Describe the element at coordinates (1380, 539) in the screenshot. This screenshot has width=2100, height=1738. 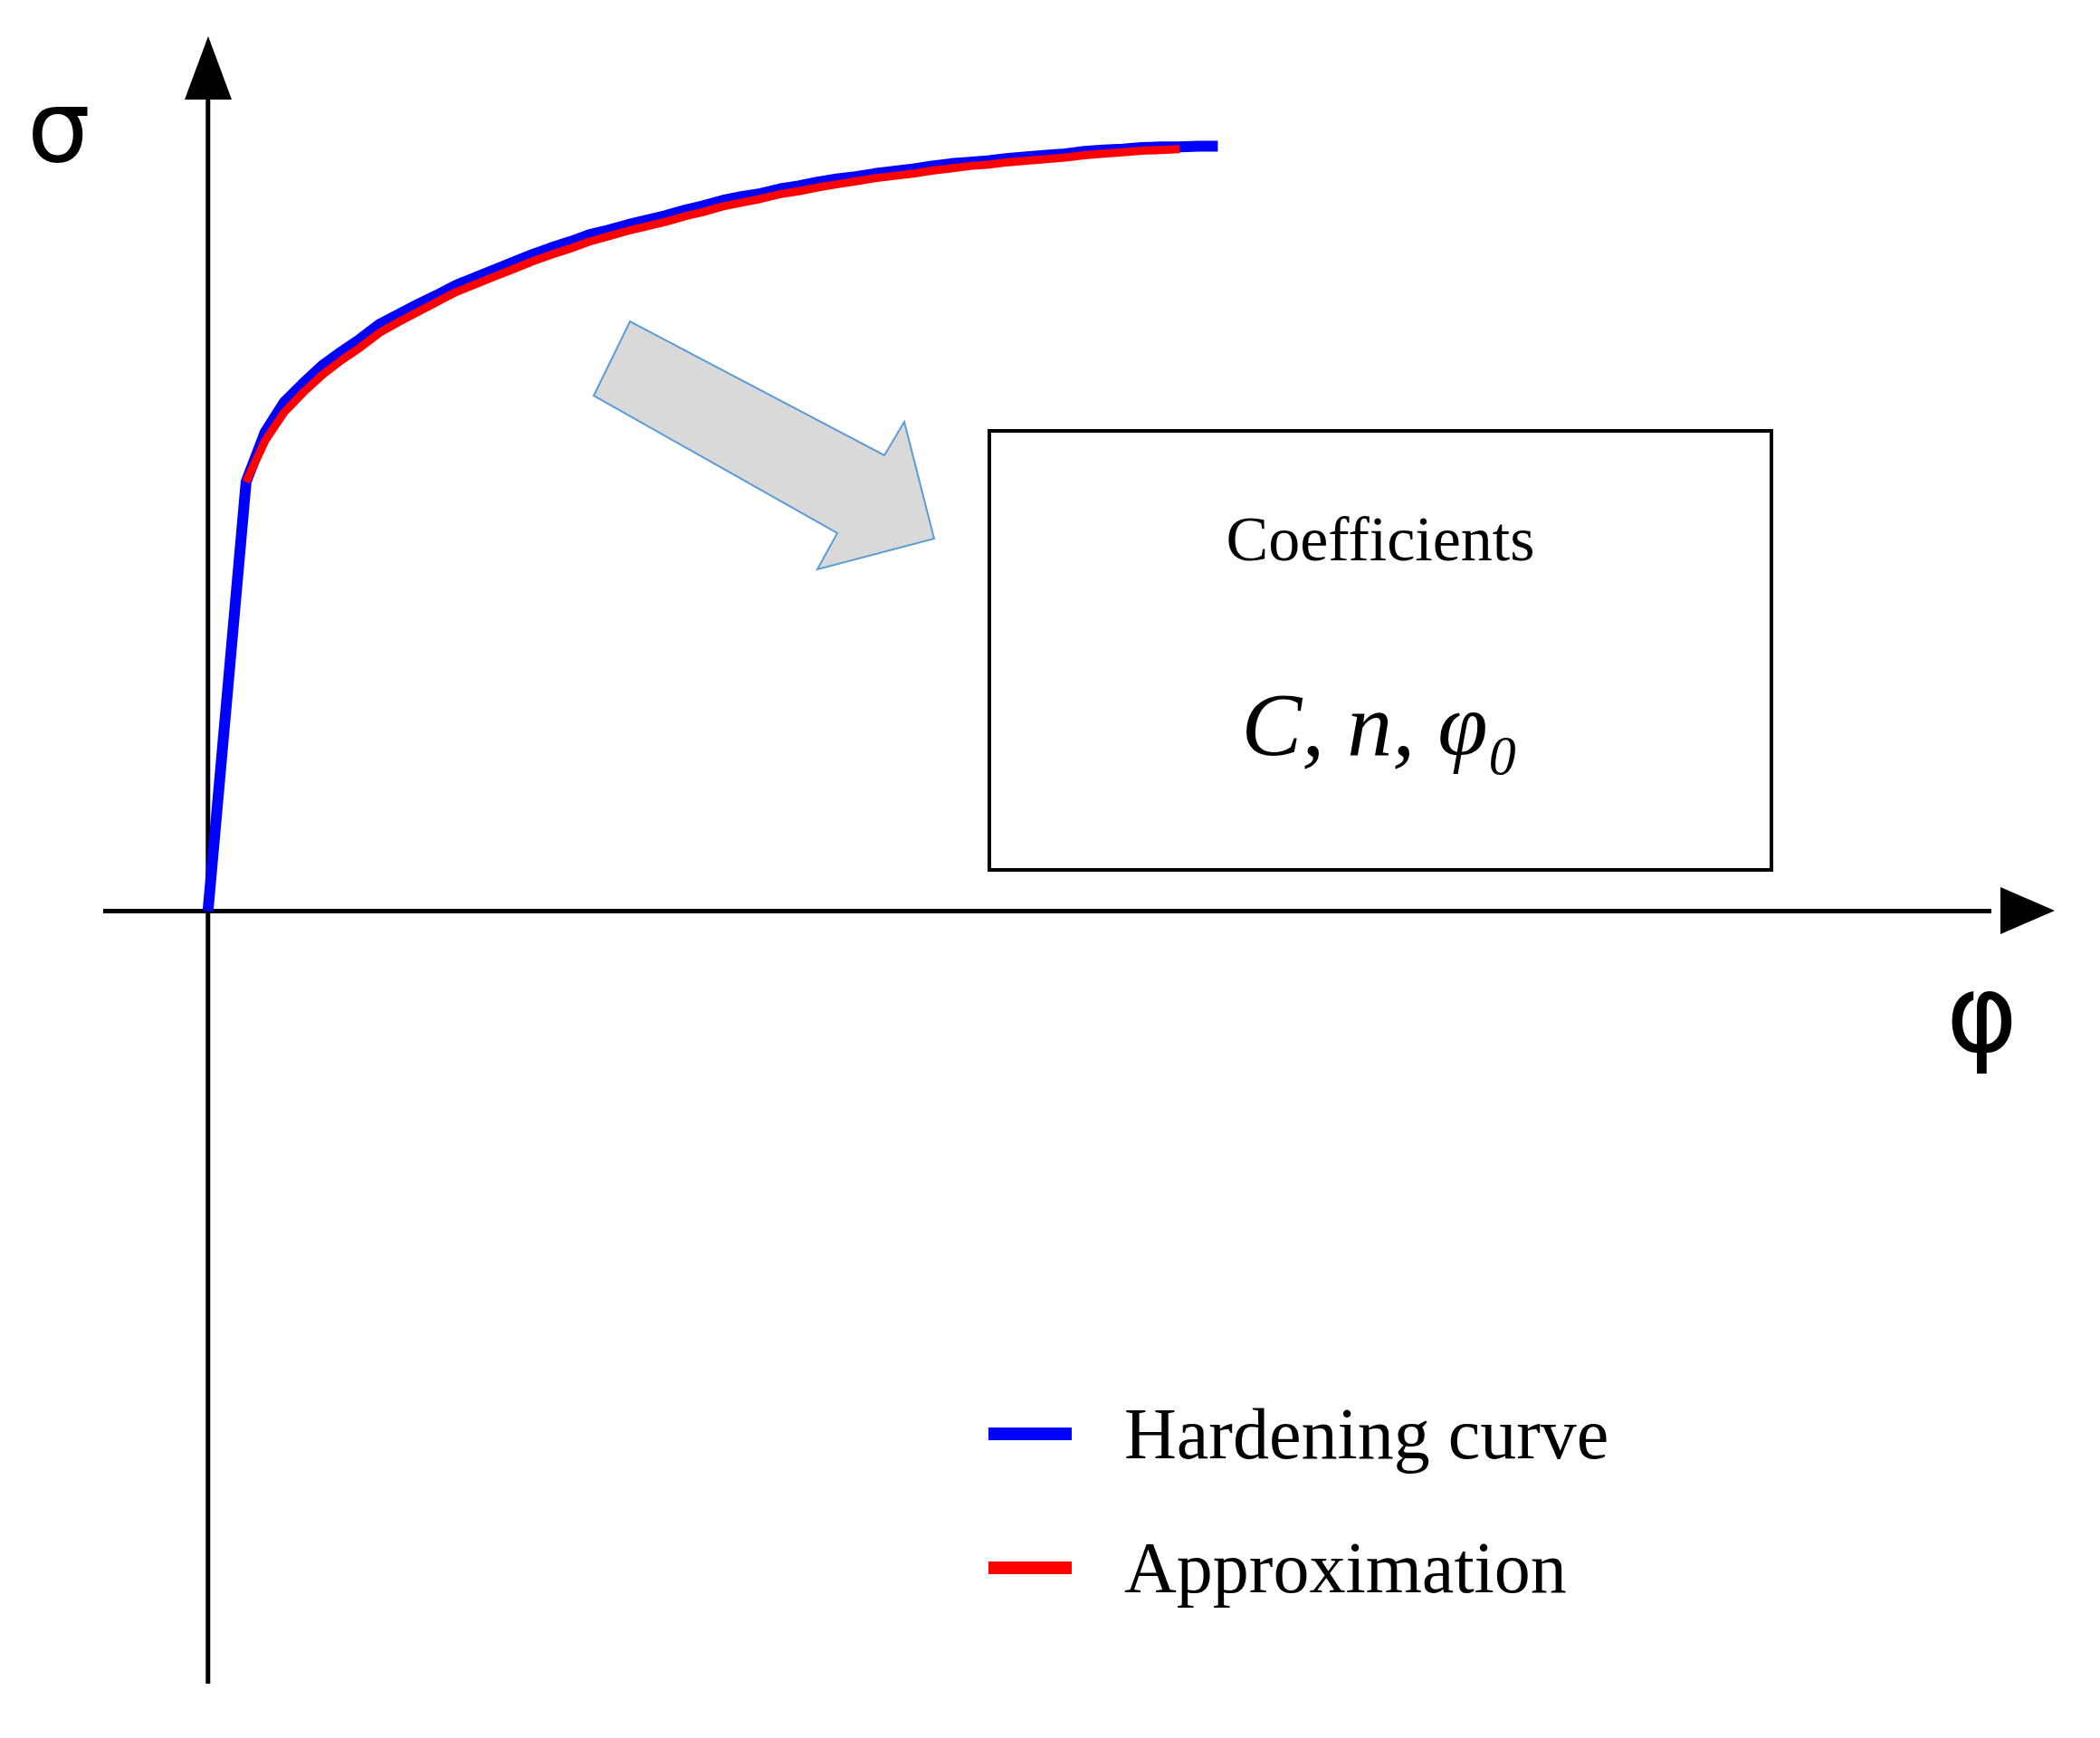
I see `annotation: Coefficients` at that location.